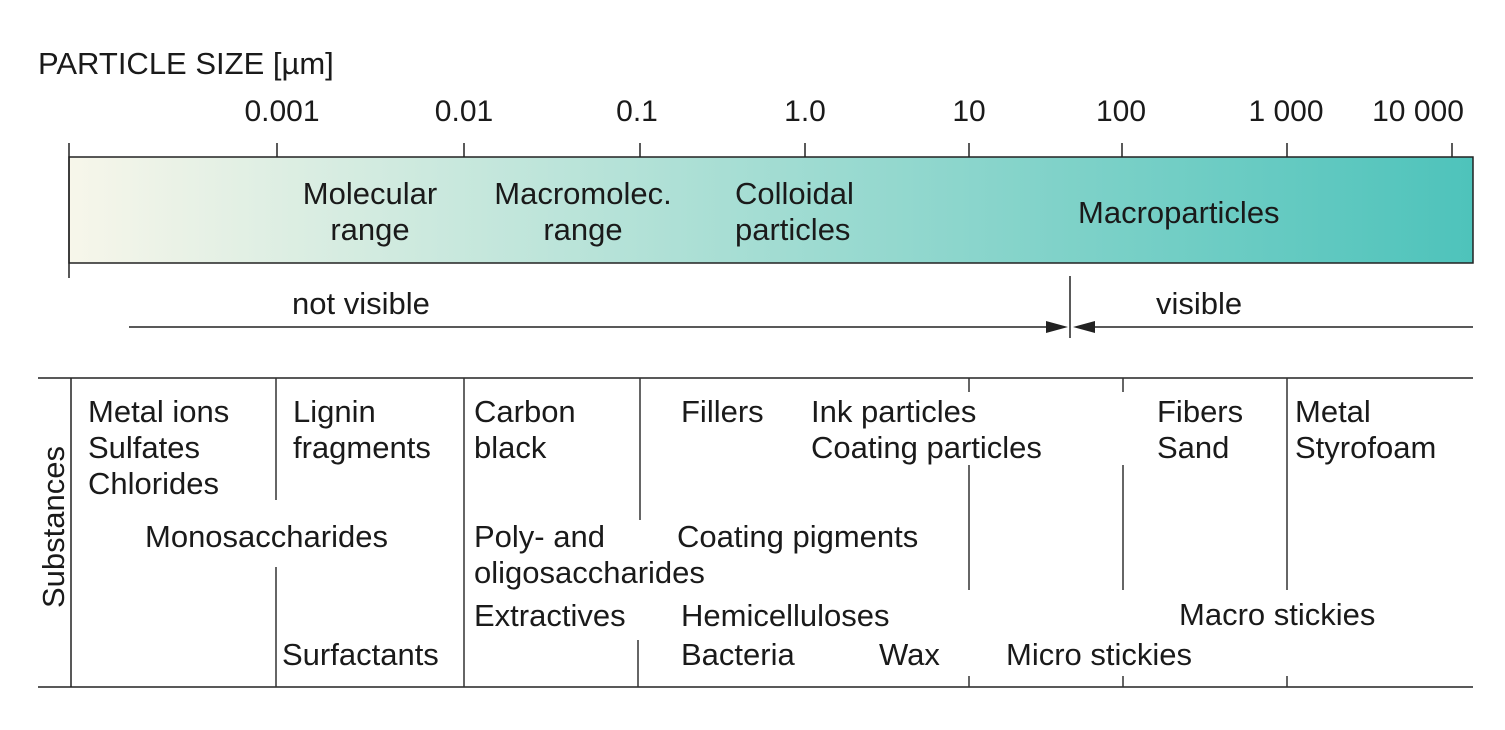 The height and width of the screenshot is (730, 1505). What do you see at coordinates (864, 150) in the screenshot?
I see `axis-ticks` at bounding box center [864, 150].